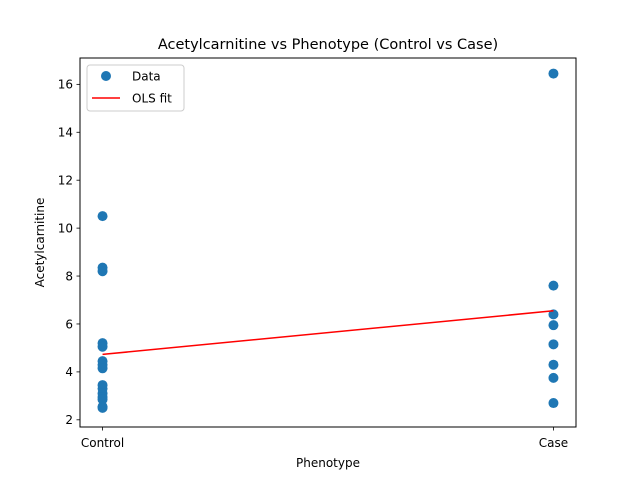 This screenshot has width=640, height=480. I want to click on y-tick-label: 8, so click(69, 276).